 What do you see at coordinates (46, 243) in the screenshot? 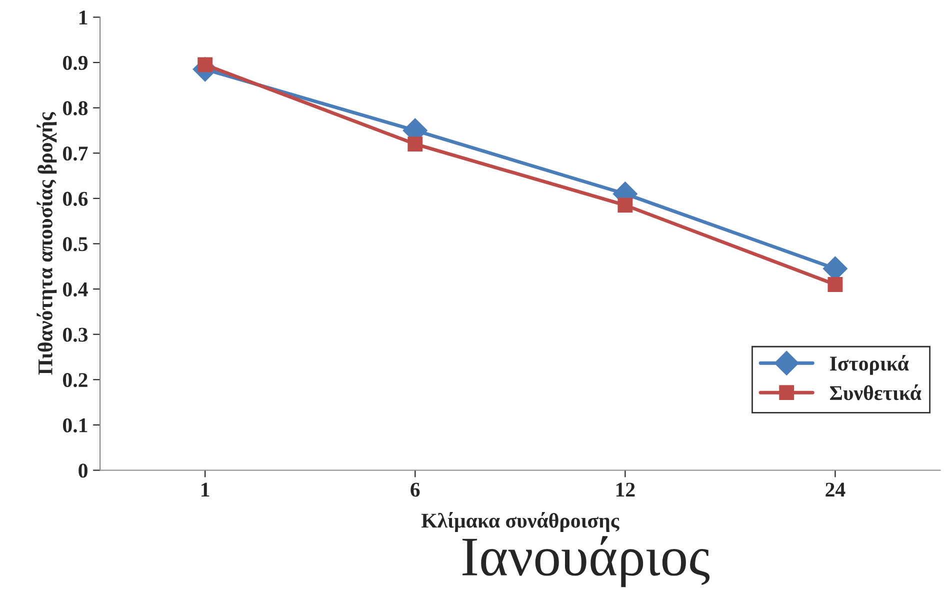
I see `y-axis-title: Πιθανότητα απουσίας βροχής` at bounding box center [46, 243].